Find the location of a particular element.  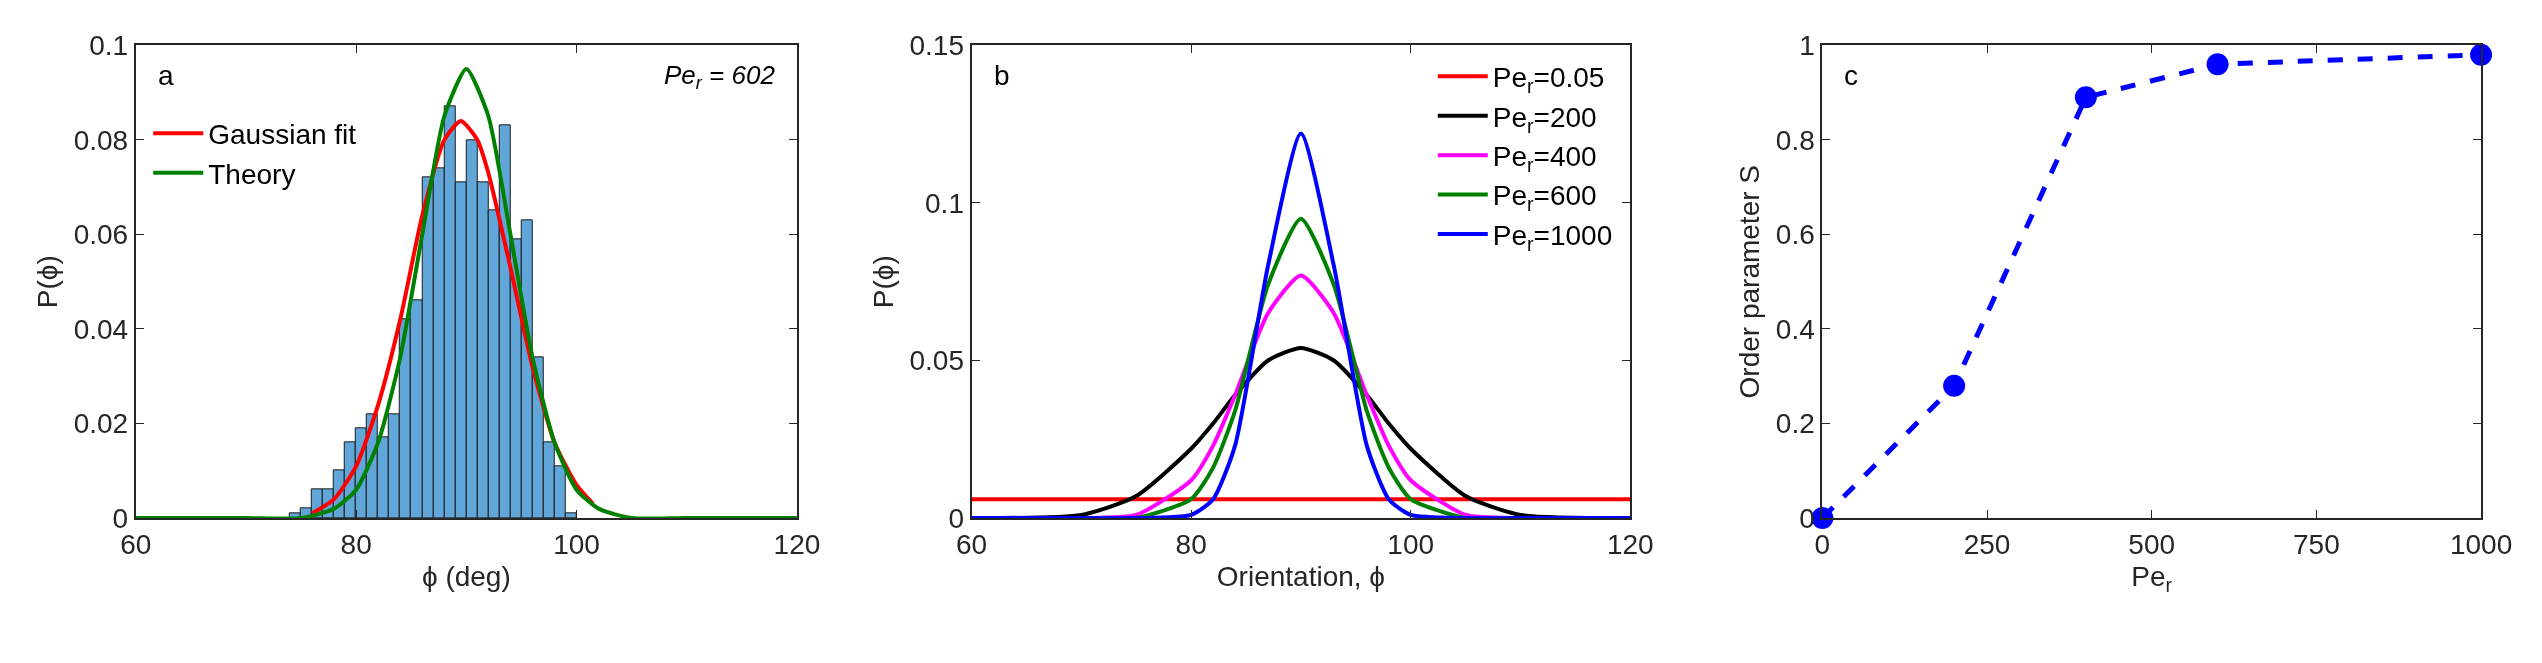

x-tick-label: 500 is located at coordinates (2152, 544).